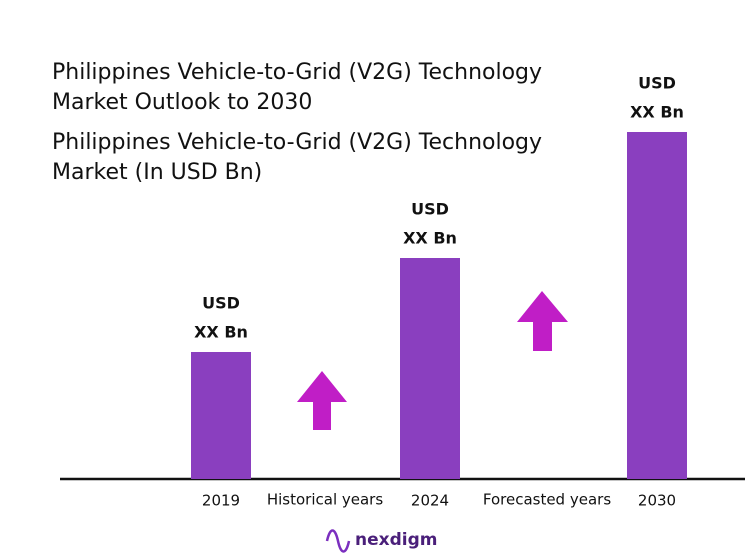 This screenshot has width=745, height=555. What do you see at coordinates (325, 500) in the screenshot?
I see `period-label: Historical years` at bounding box center [325, 500].